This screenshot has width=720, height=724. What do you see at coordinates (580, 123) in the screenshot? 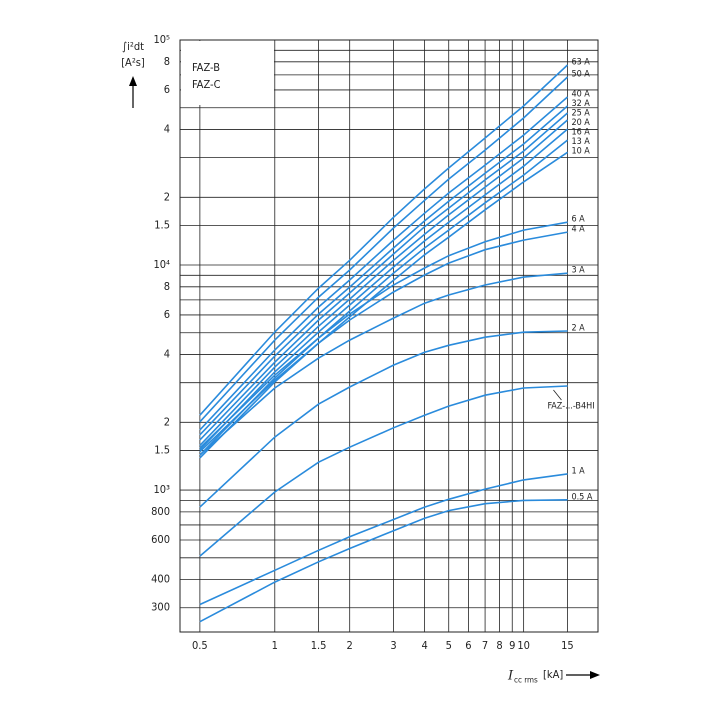
I see `series-label: 20 A` at bounding box center [580, 123].